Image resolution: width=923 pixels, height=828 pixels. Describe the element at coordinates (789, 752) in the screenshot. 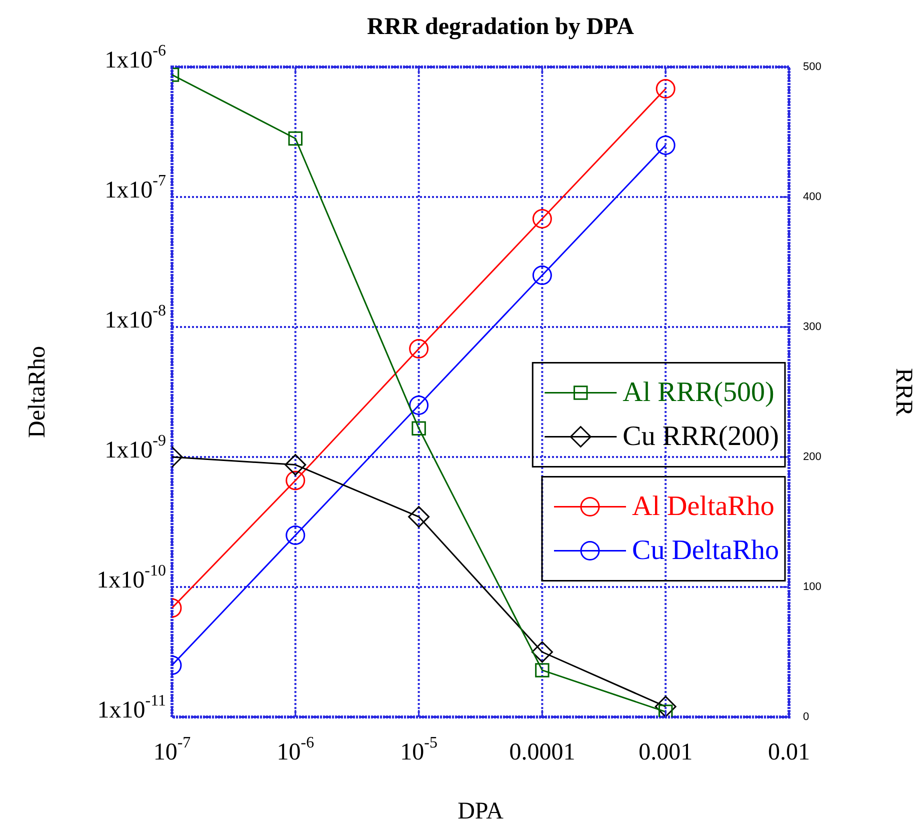

I see `x-tick-label: 0.01` at that location.